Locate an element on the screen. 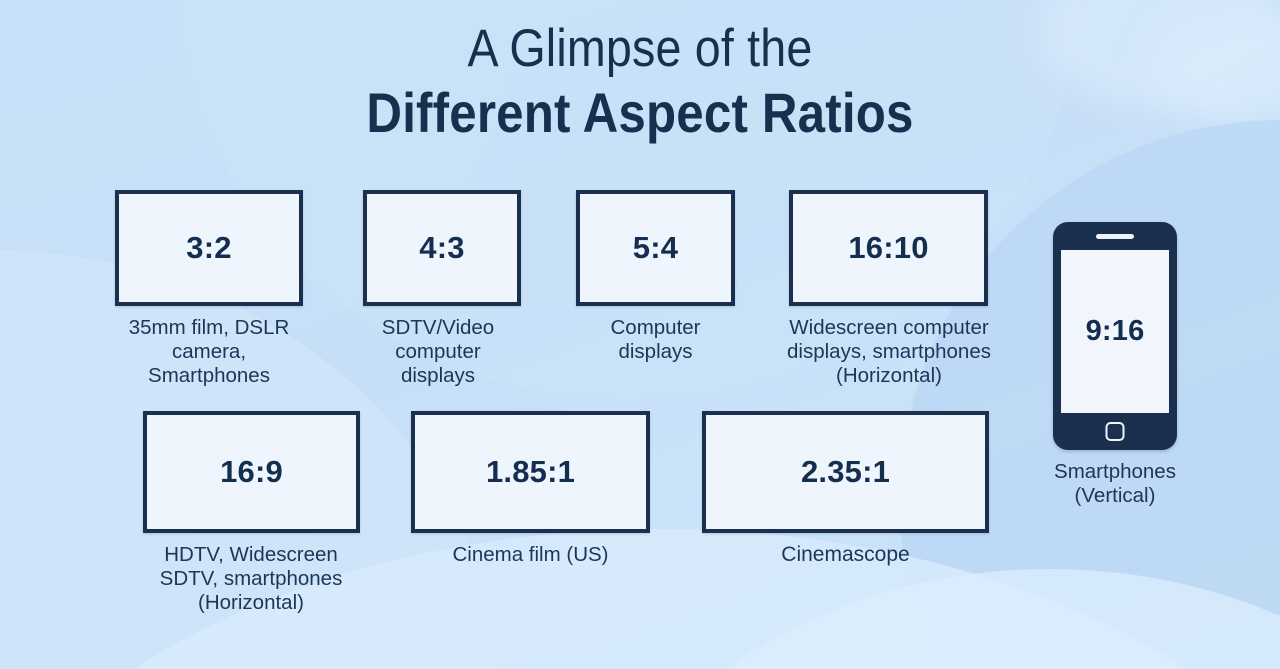  ratio-label: 16:9 is located at coordinates (251, 471).